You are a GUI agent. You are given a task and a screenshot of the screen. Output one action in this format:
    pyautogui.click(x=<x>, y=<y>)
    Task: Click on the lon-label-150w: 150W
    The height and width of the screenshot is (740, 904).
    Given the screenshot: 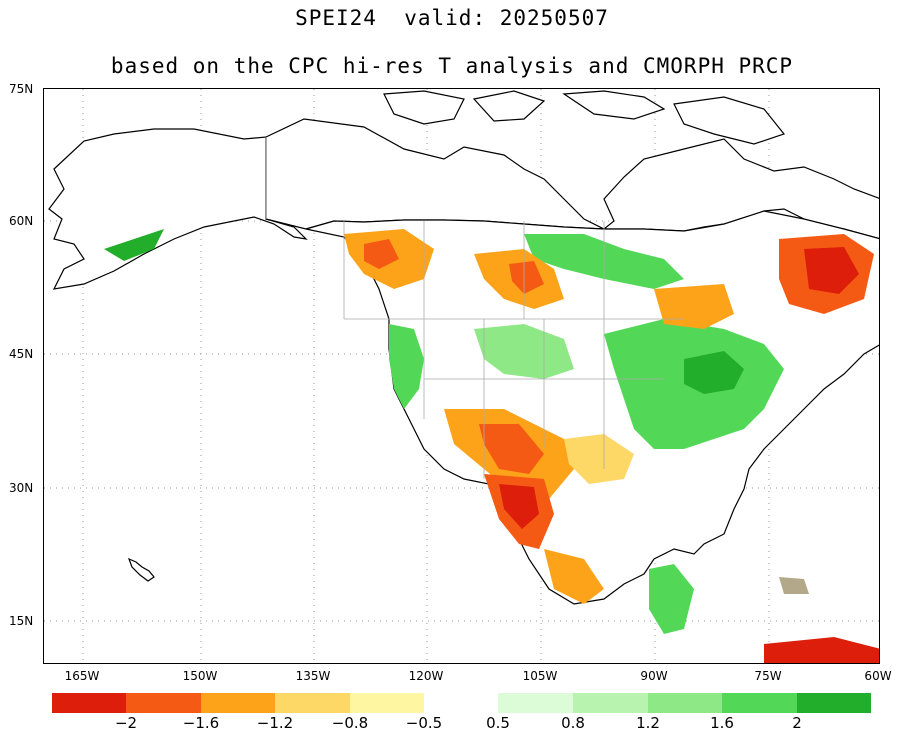 What is the action you would take?
    pyautogui.click(x=200, y=676)
    